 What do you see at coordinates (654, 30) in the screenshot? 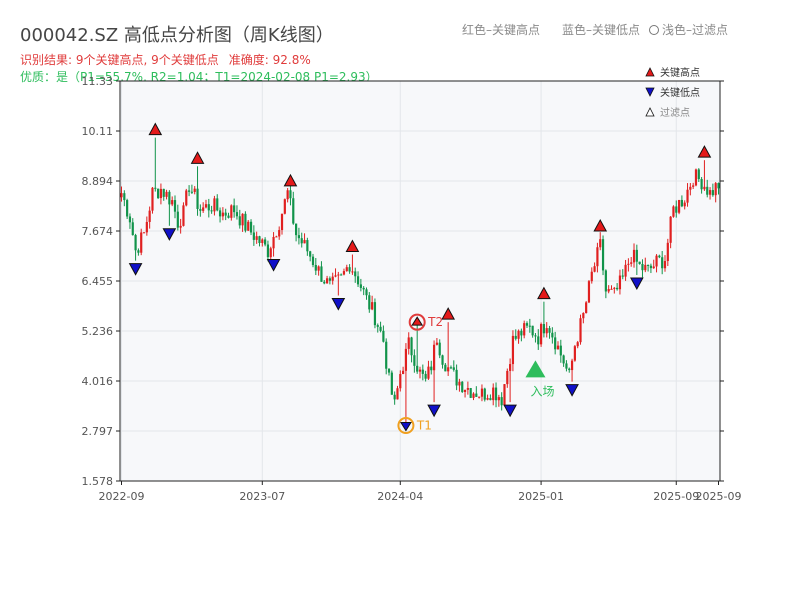
I see `hollow-circle-icon` at bounding box center [654, 30].